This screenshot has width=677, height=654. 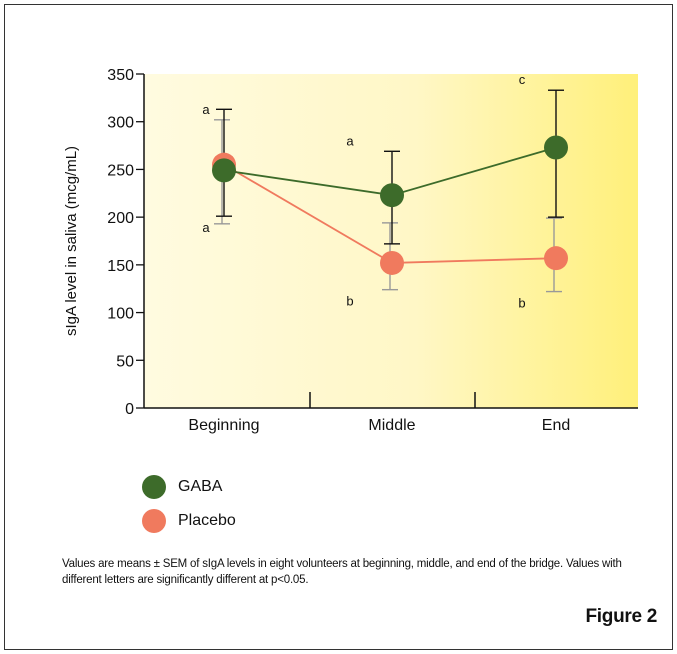 I want to click on y-tick-label: 50, so click(x=125, y=361).